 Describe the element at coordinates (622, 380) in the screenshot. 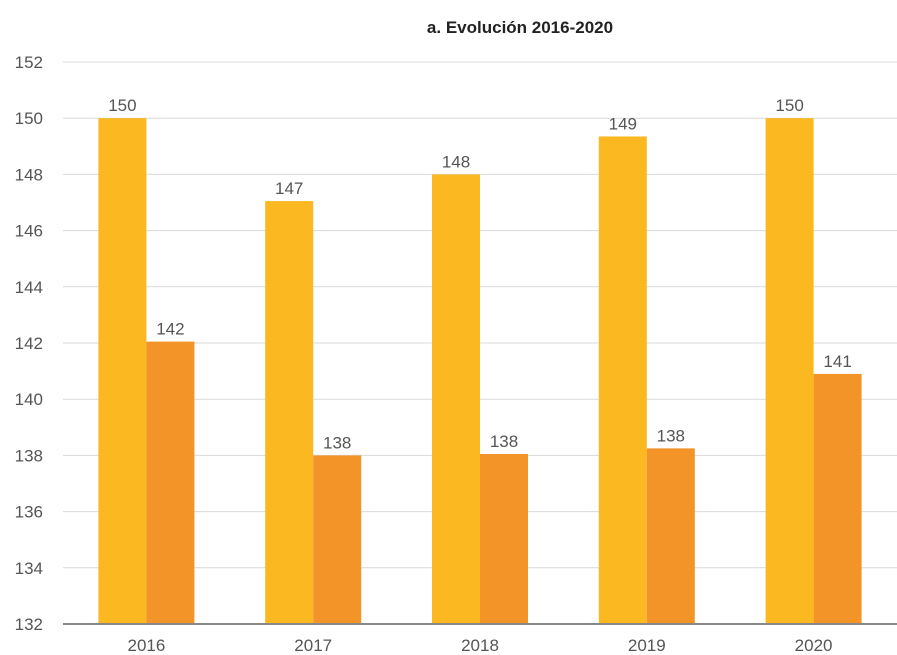

I see `bar-series-1-2019` at that location.